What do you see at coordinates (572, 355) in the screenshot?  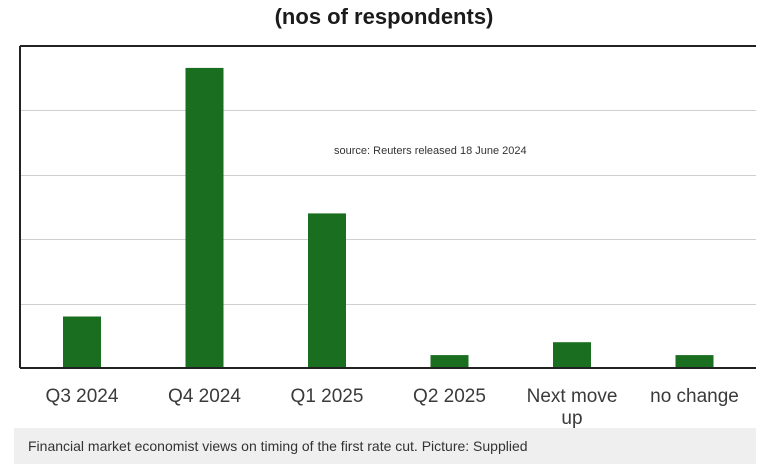 I see `bar-next-move-up` at bounding box center [572, 355].